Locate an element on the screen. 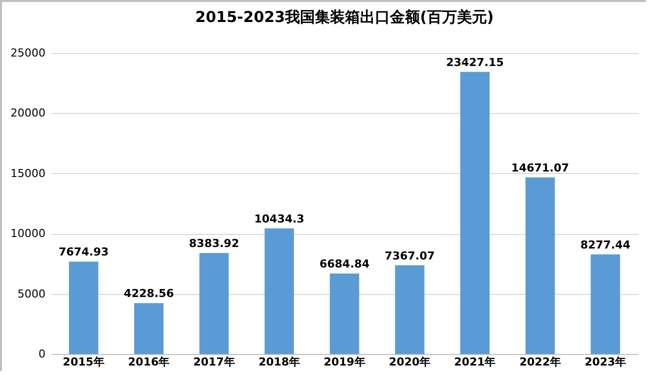  data-label: 14671.07 is located at coordinates (540, 167).